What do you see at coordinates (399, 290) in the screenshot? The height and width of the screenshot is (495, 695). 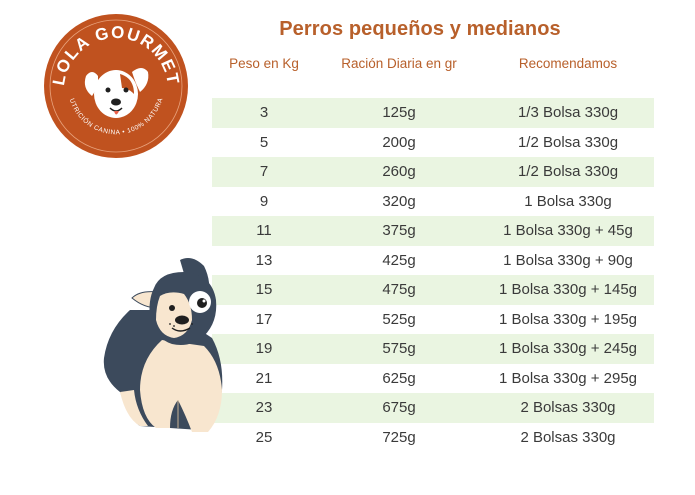 I see `cell-racion: 475g` at bounding box center [399, 290].